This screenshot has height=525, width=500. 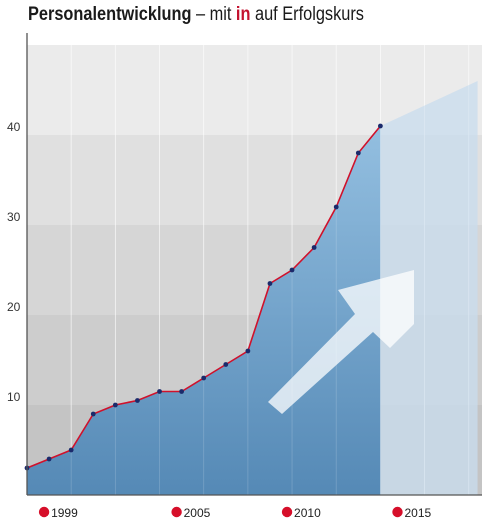 I want to click on title-rest: auf Erfolgskurs, so click(x=307, y=14).